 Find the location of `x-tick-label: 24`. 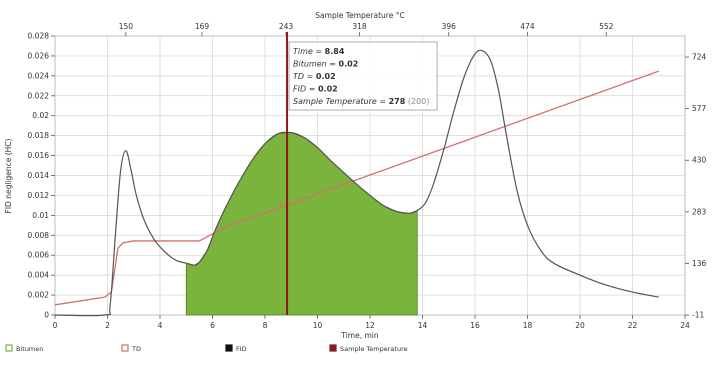

x-tick-label: 24 is located at coordinates (685, 325).